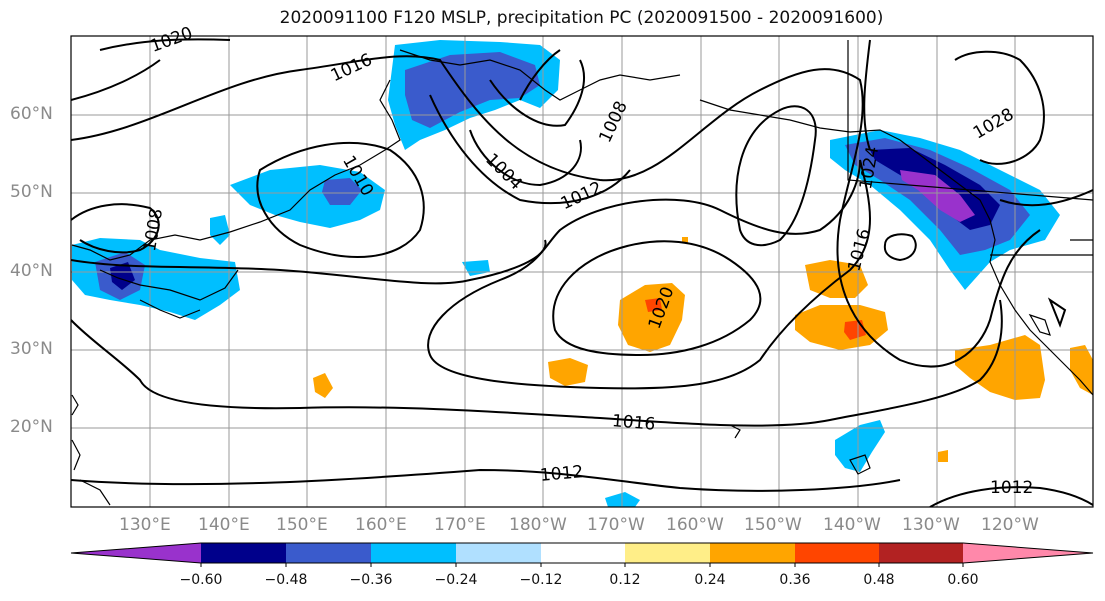  I want to click on colorbar-tick-label: −0.12, so click(541, 580).